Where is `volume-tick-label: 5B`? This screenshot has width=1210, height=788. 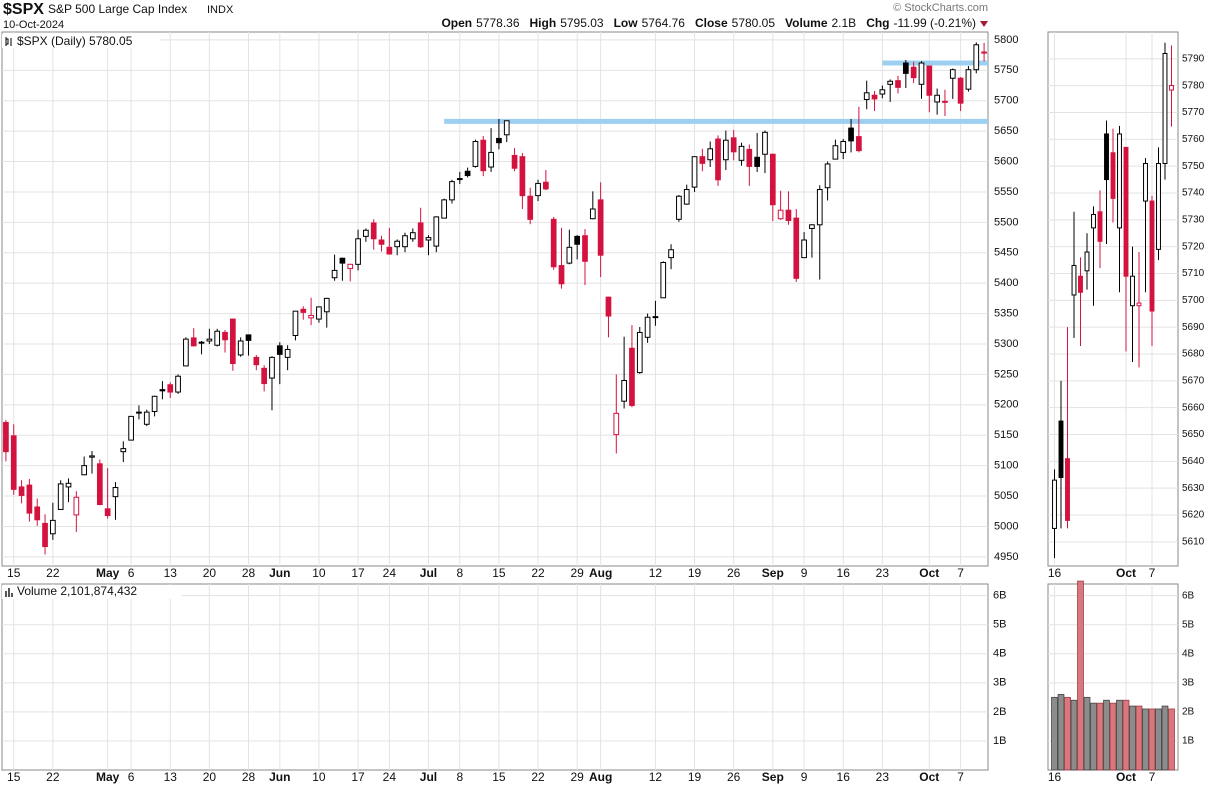 volume-tick-label: 5B is located at coordinates (999, 625).